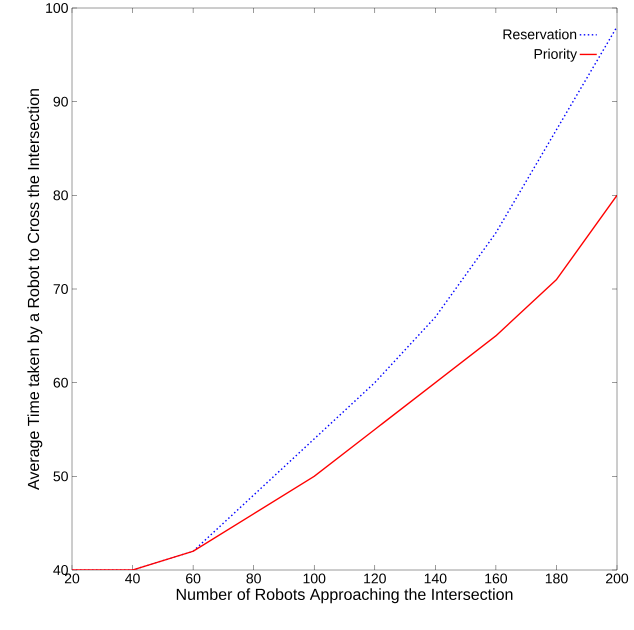 Image resolution: width=634 pixels, height=630 pixels. Describe the element at coordinates (132, 579) in the screenshot. I see `x-tick-label: 40` at that location.